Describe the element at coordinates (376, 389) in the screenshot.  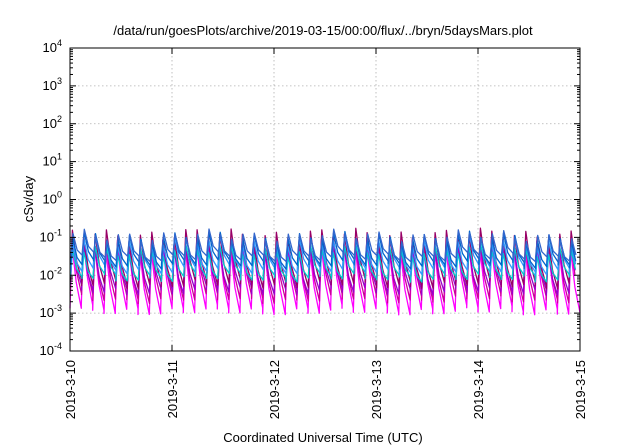
I see `x-tick-label: 2019-3-13` at that location.